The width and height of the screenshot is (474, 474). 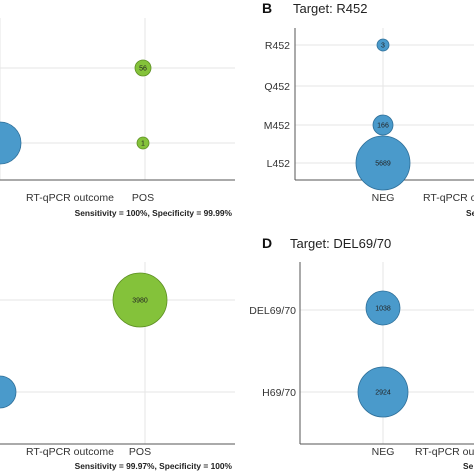 What do you see at coordinates (11, 143) in the screenshot?
I see `bubble-a-neg` at bounding box center [11, 143].